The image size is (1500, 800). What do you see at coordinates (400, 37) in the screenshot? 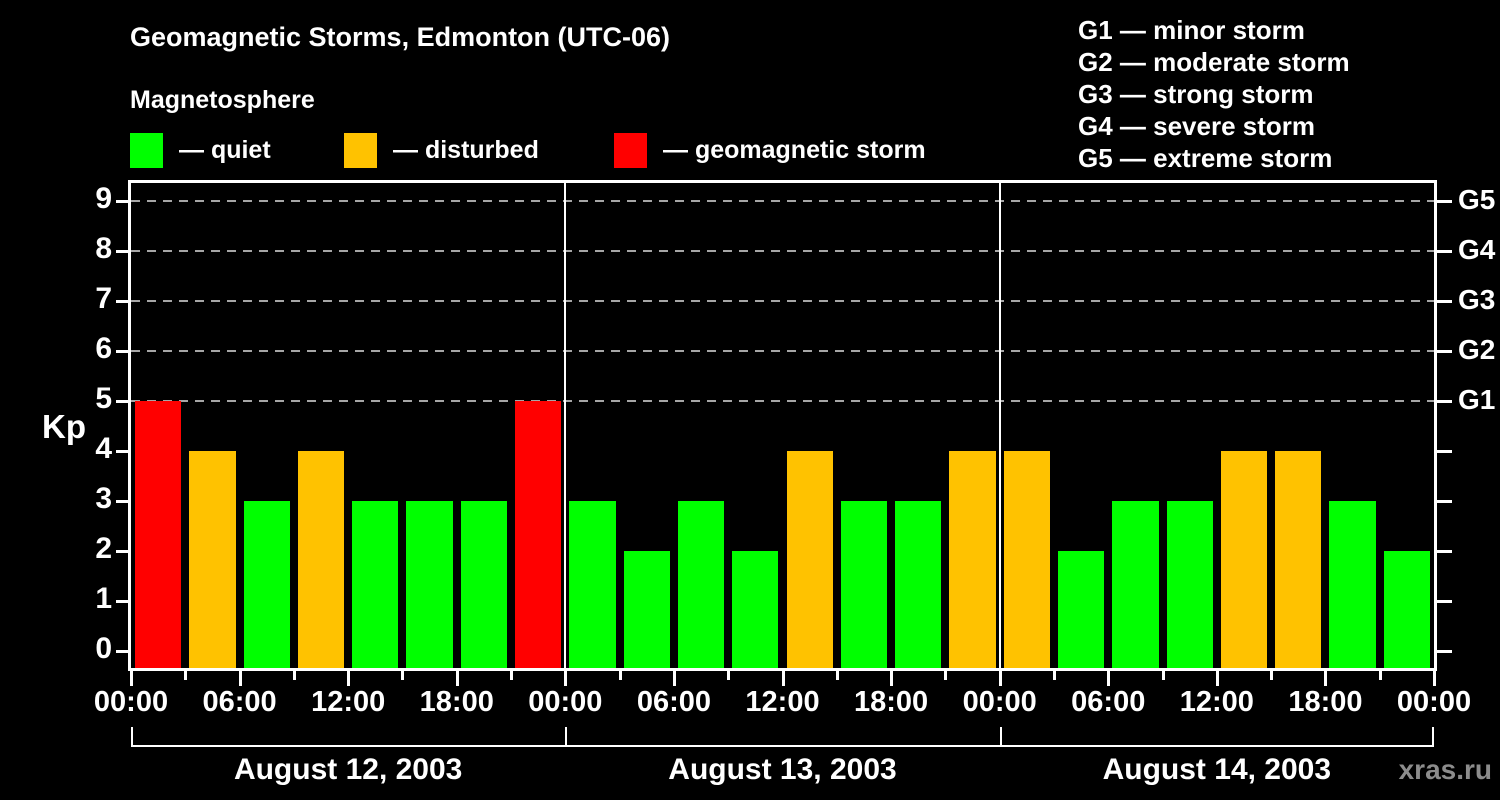
I see `page-title: Geomagnetic Storms, Edmonton (UTC-06)` at bounding box center [400, 37].